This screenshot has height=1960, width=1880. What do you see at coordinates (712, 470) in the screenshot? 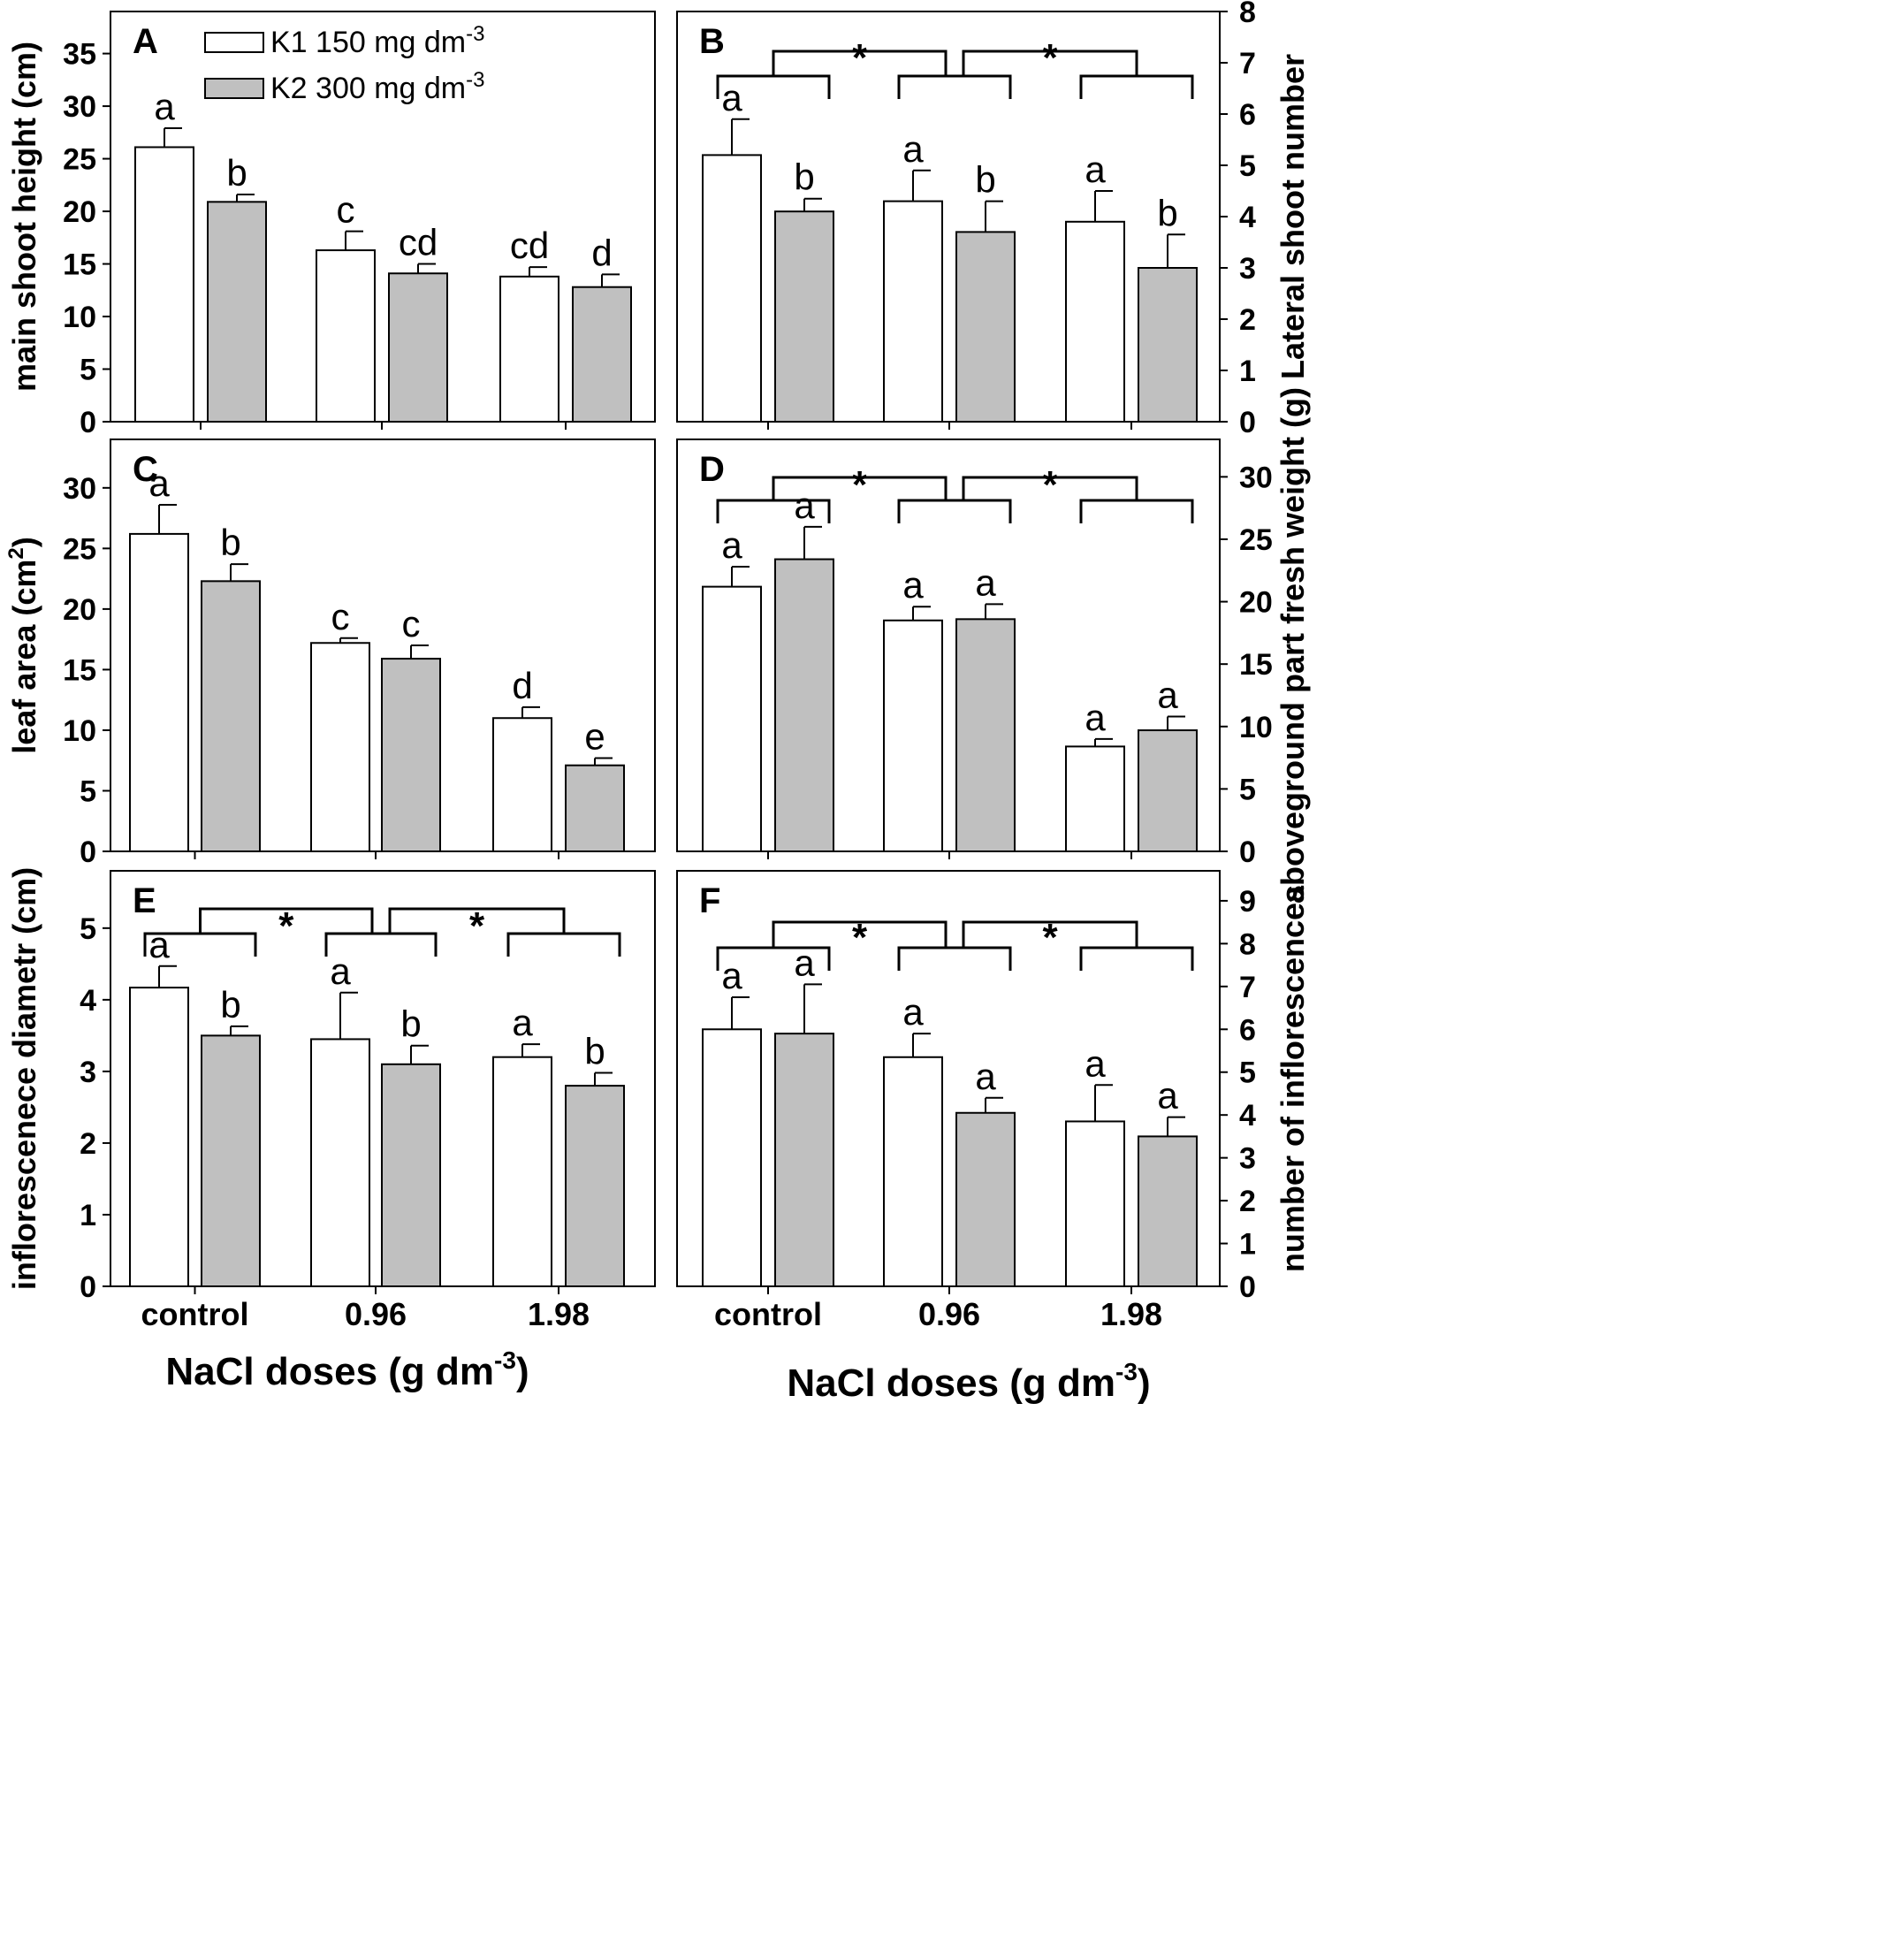
I see `panel-label: D` at bounding box center [712, 470].